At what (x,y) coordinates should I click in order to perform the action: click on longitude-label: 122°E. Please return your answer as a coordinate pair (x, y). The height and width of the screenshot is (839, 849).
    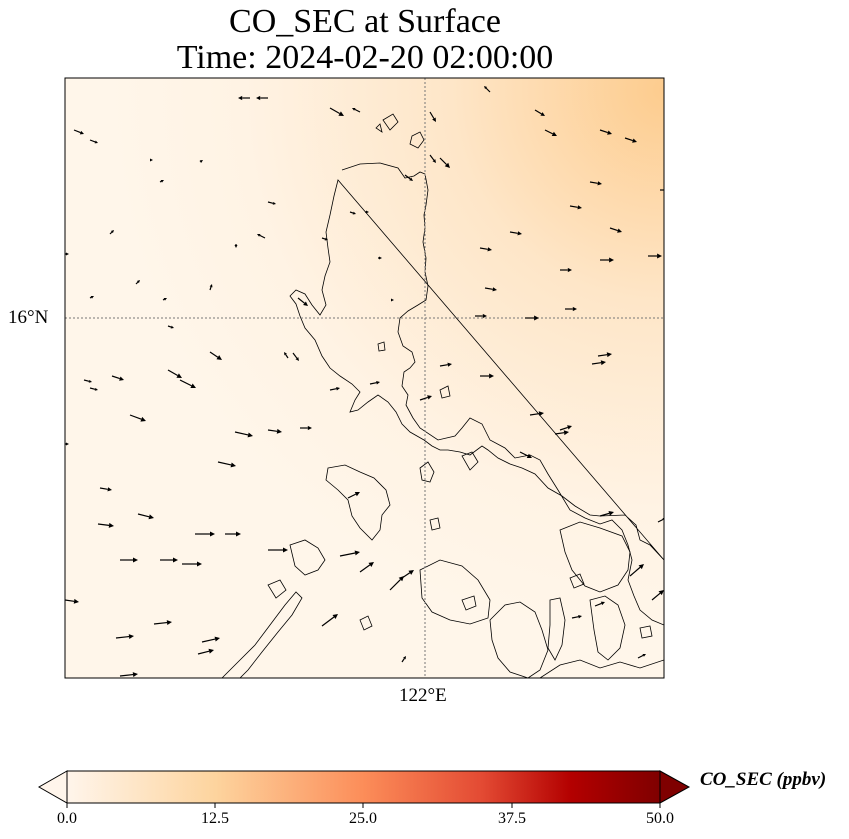
    Looking at the image, I should click on (423, 695).